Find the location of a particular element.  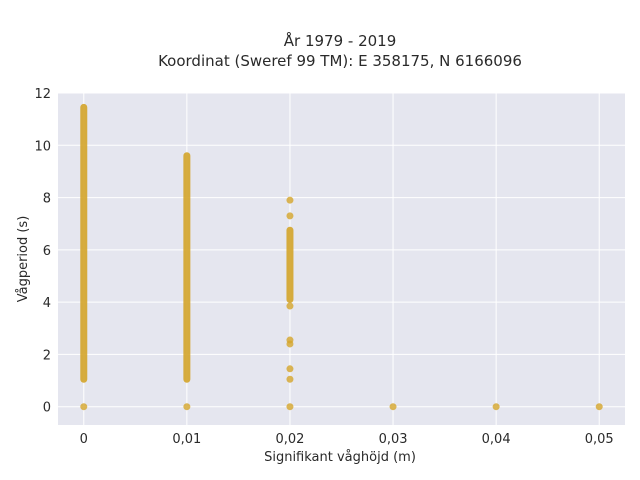

y-tick-label: 2 is located at coordinates (47, 355).